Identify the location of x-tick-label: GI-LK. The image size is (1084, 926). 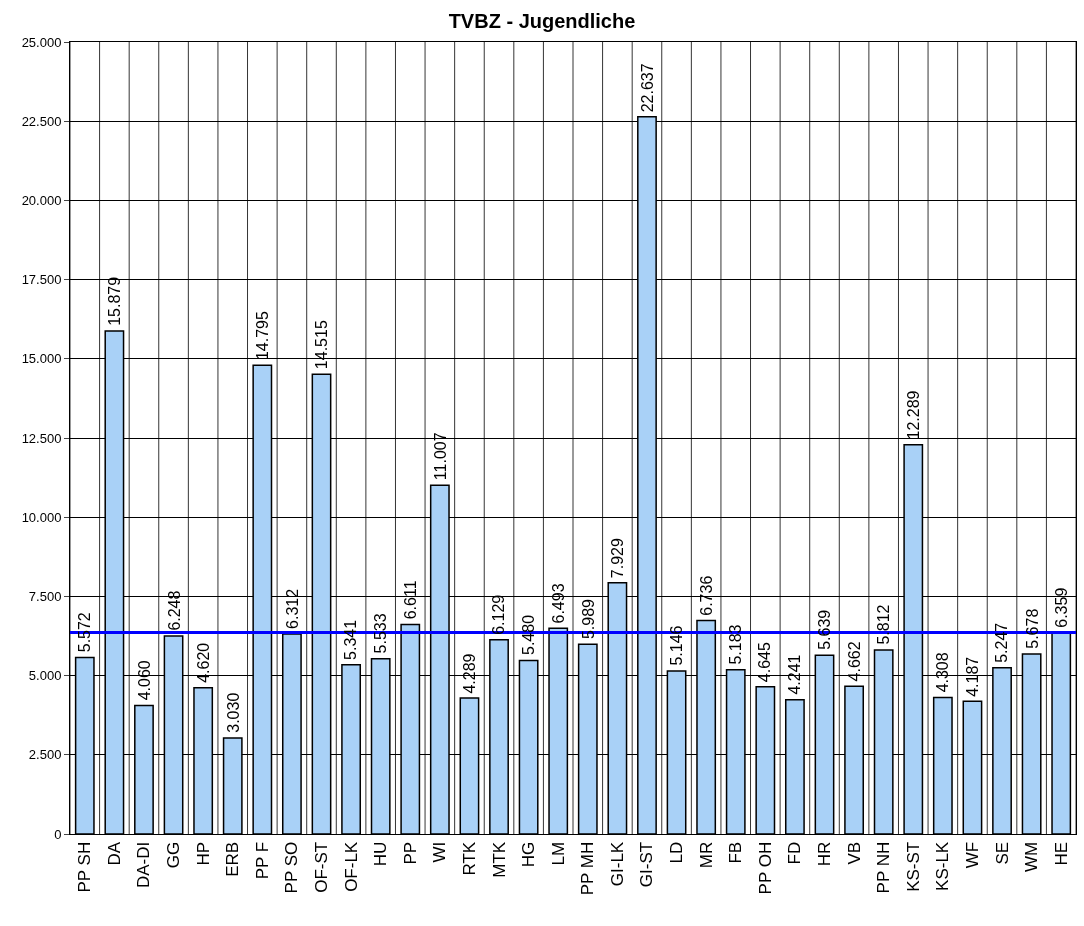
(617, 864).